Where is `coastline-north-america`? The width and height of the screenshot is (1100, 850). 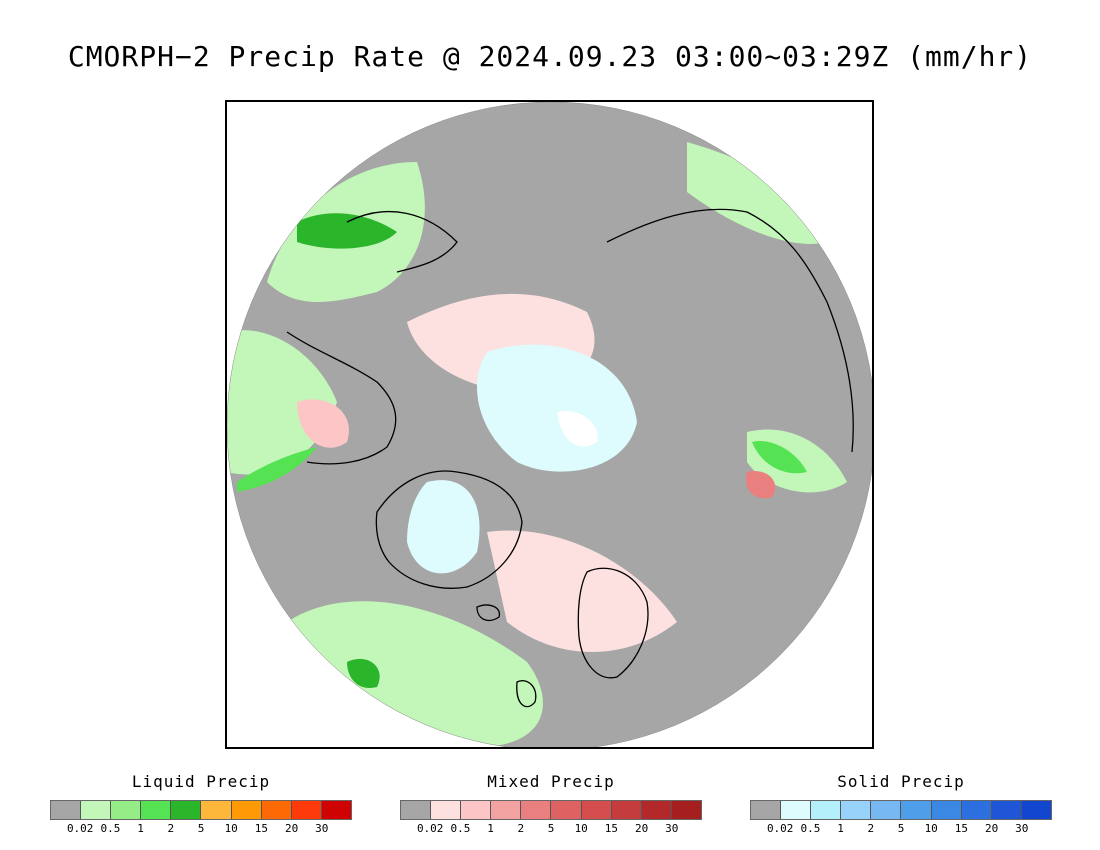
coastline-north-america is located at coordinates (341, 398).